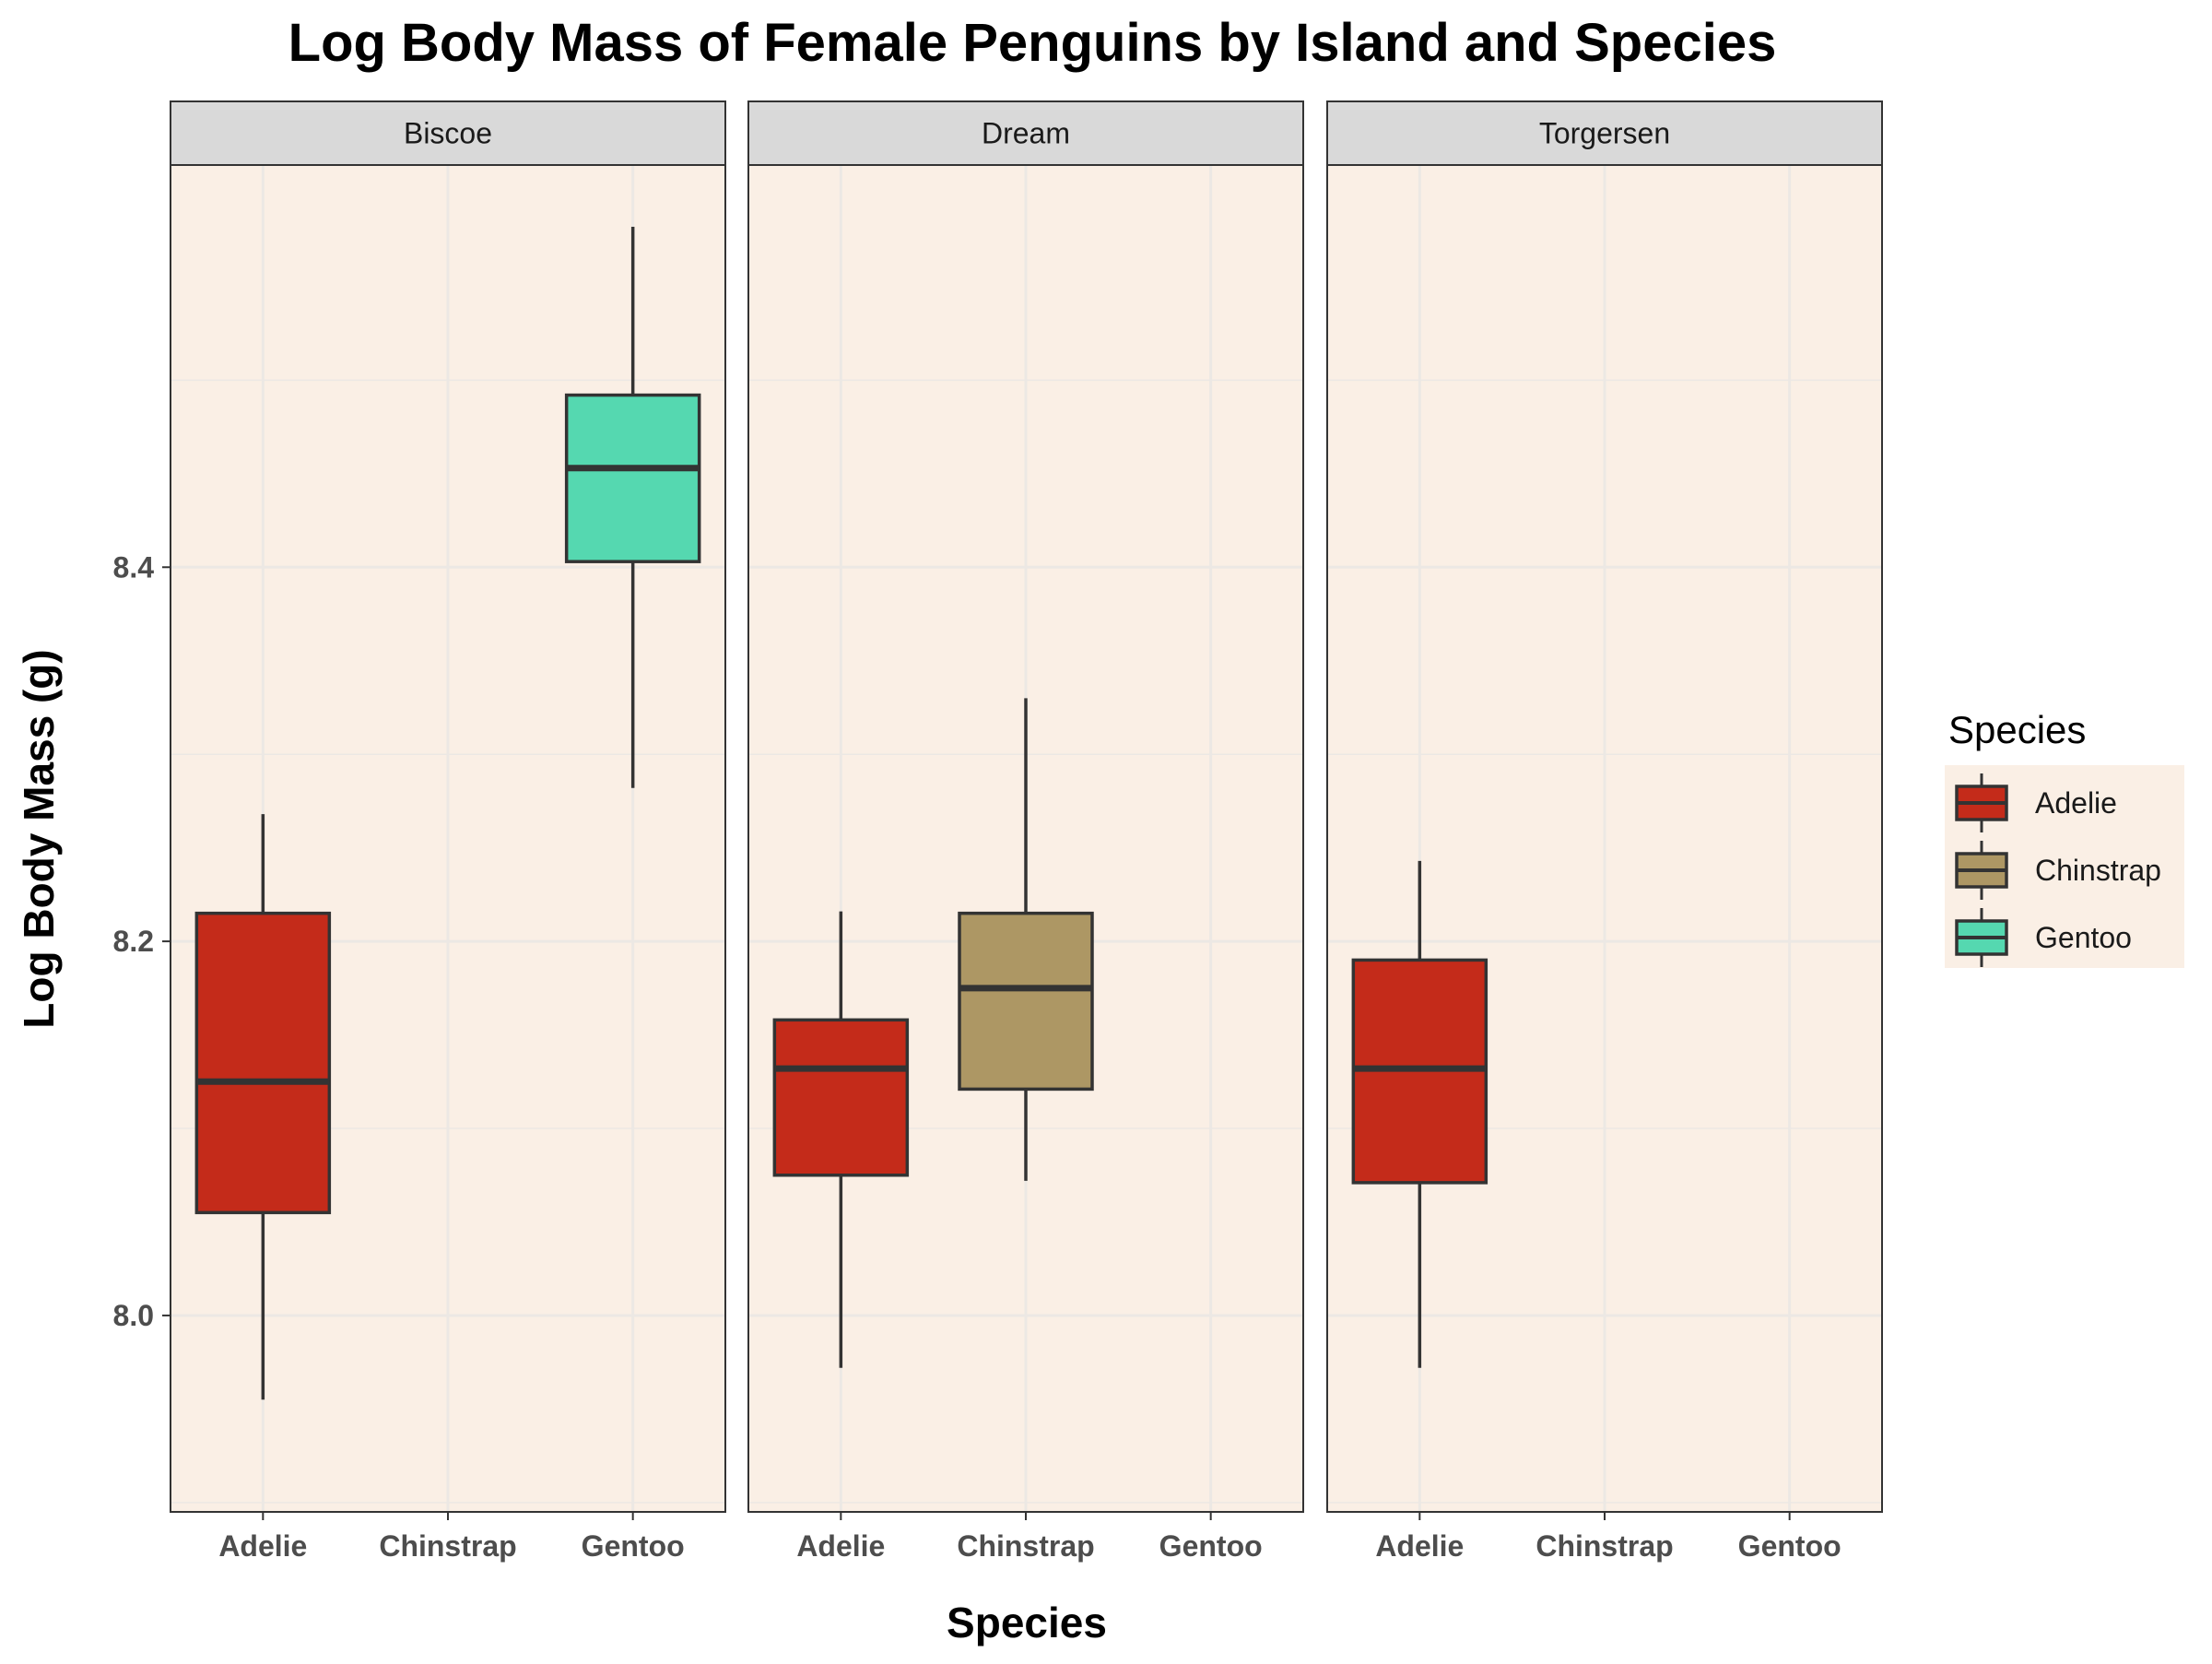 The image size is (2212, 1664). I want to click on legend-entry-gentoo: Gentoo, so click(2043, 937).